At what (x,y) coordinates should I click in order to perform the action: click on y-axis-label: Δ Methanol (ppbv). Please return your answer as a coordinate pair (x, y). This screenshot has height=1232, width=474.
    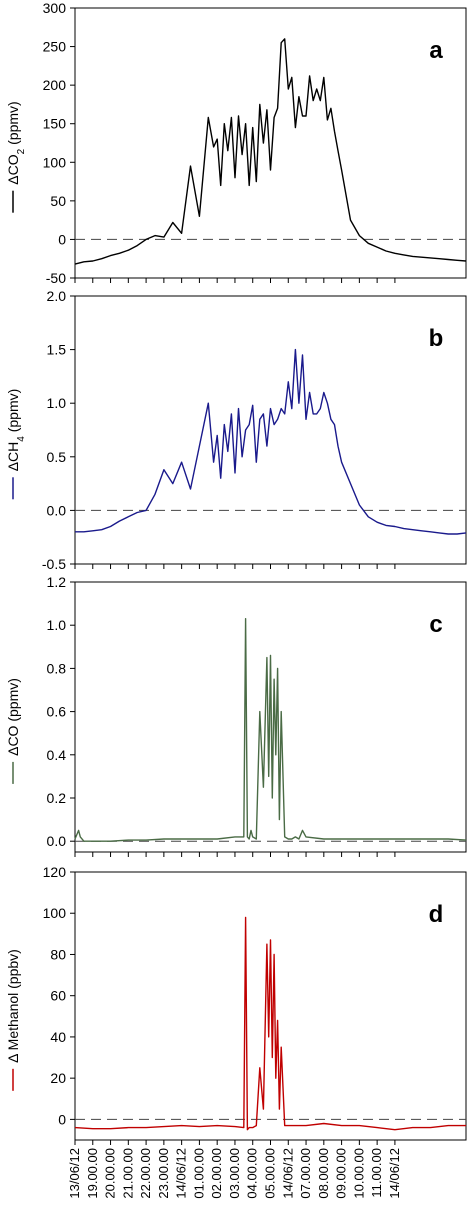
    Looking at the image, I should click on (13, 1006).